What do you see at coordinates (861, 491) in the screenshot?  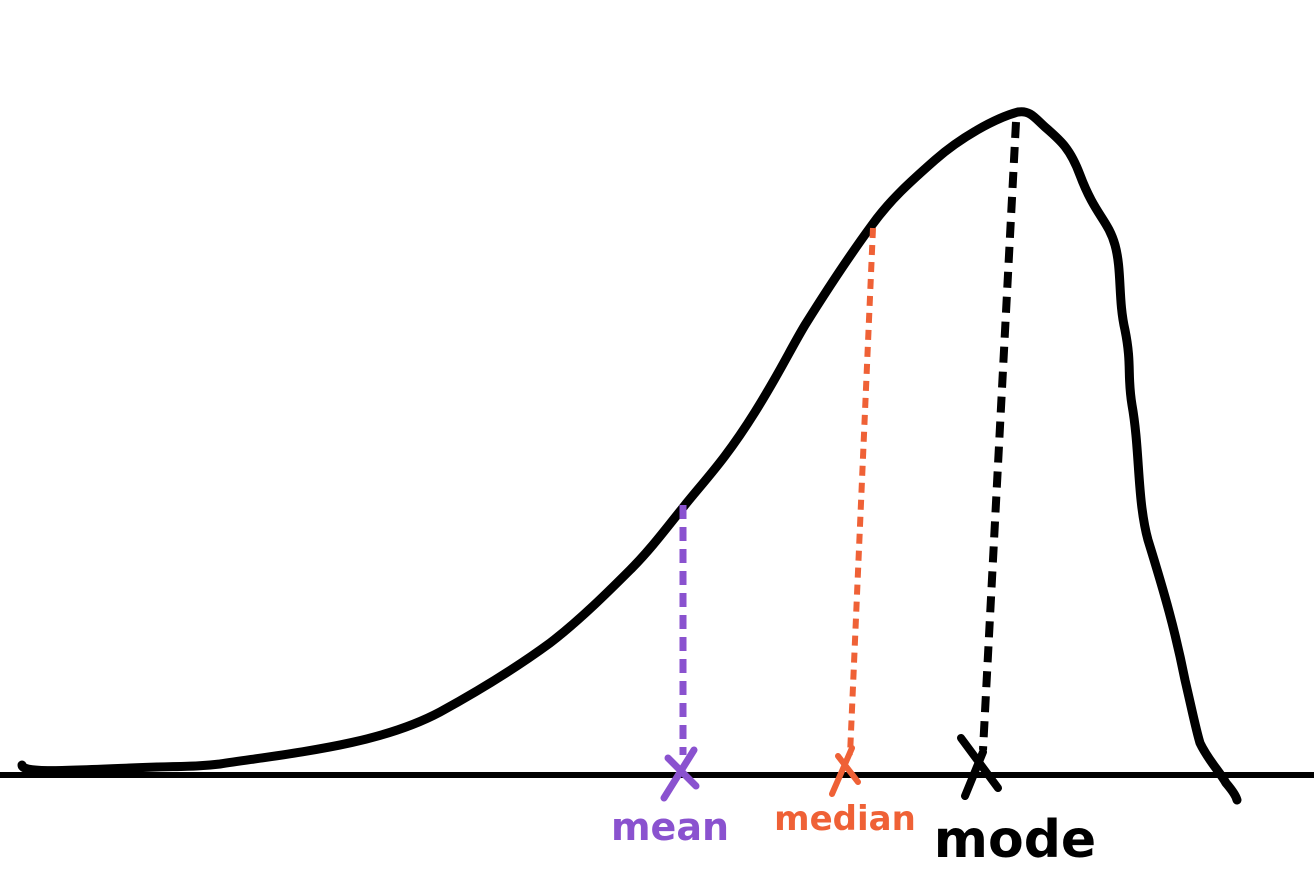 I see `median-dashed-line` at bounding box center [861, 491].